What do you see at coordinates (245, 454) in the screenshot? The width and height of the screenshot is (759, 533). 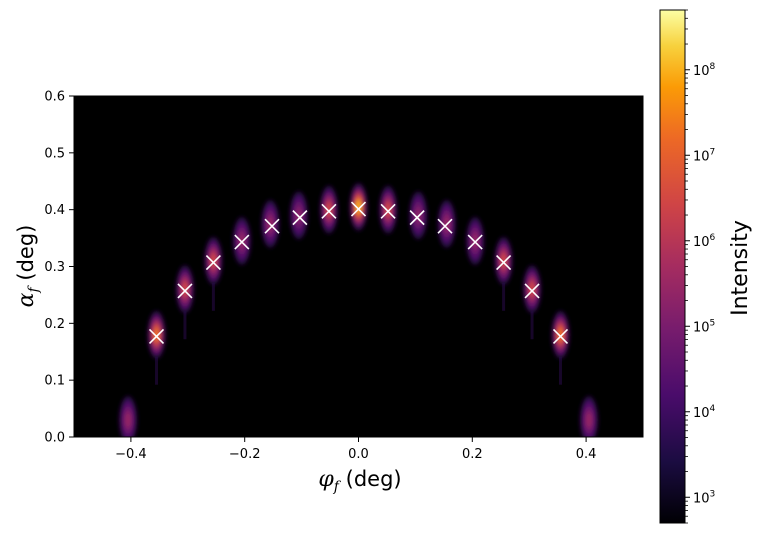 I see `x-tick-label: −0.2` at bounding box center [245, 454].